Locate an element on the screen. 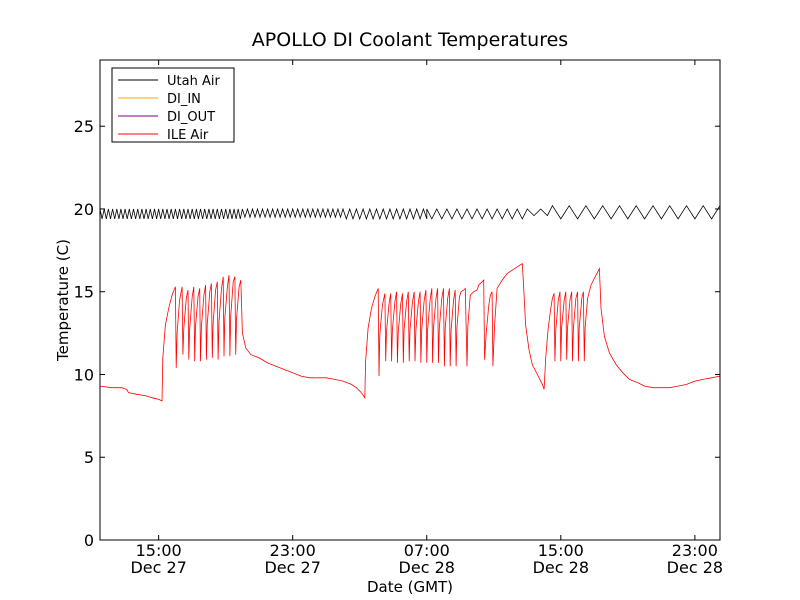 The height and width of the screenshot is (600, 800). legend-label: DI_IN is located at coordinates (184, 99).